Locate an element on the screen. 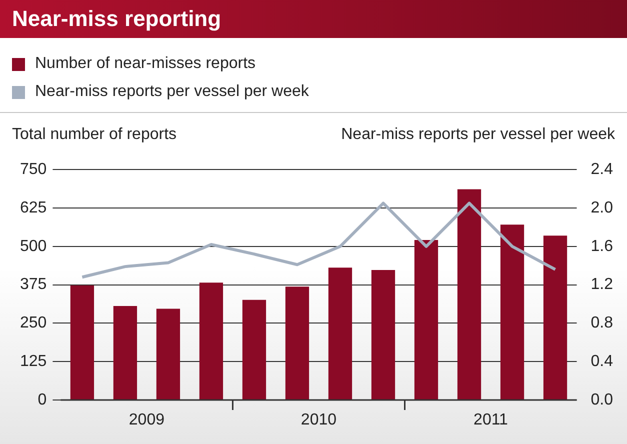 This screenshot has width=627, height=444. y-tick-label: 500 is located at coordinates (33, 246).